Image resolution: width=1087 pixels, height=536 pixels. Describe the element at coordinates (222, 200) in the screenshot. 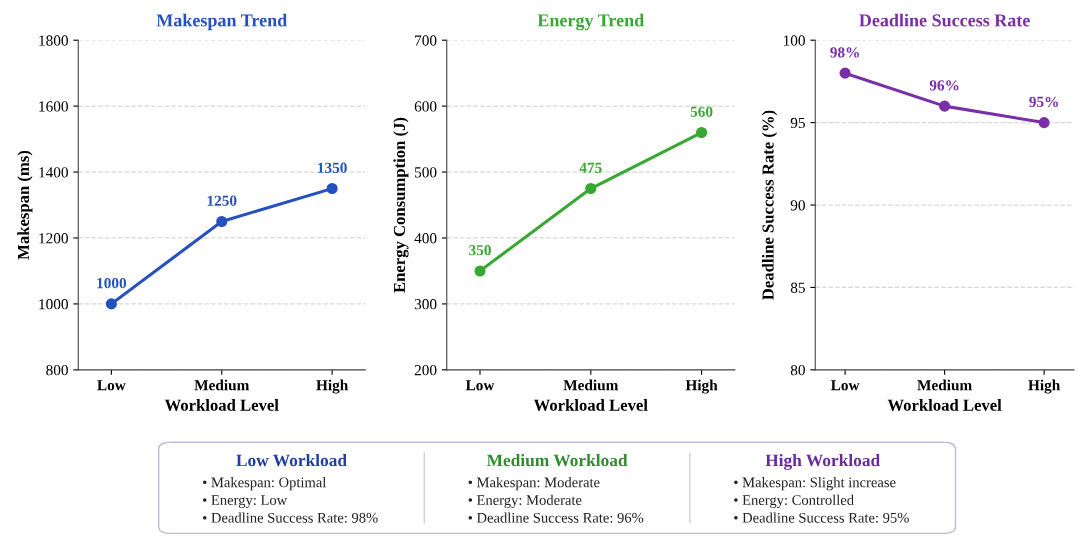

I see `data-label: 1250` at that location.